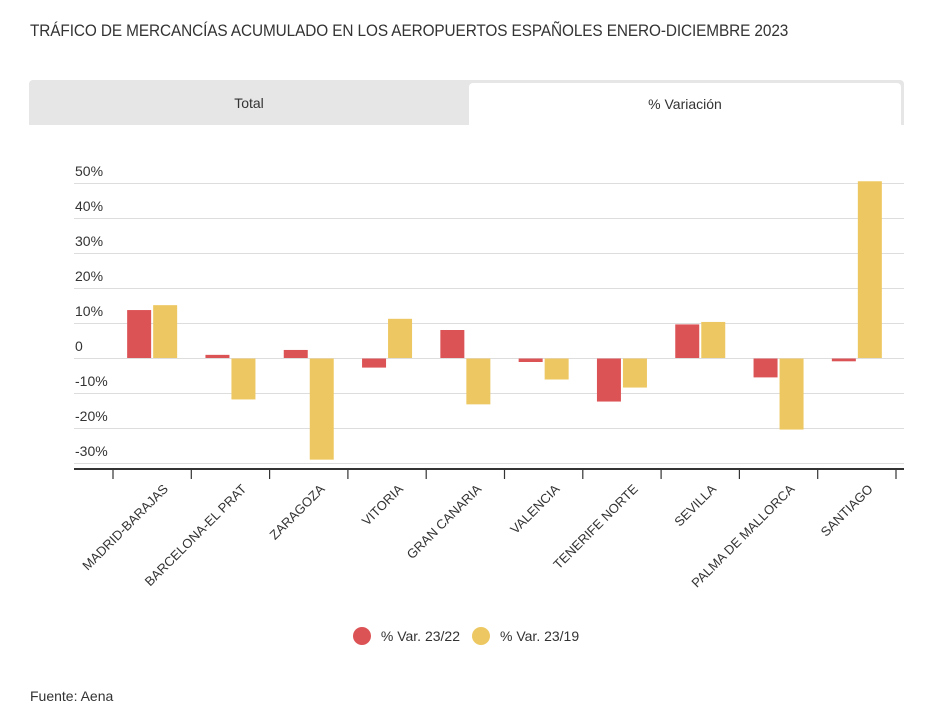  What do you see at coordinates (685, 104) in the screenshot?
I see `tab-variacion: % Variación` at bounding box center [685, 104].